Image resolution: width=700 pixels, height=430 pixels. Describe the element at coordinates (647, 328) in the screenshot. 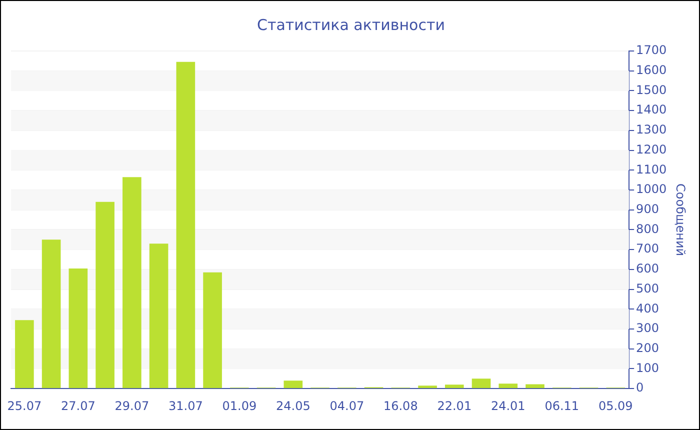

I see `y-tick-label: 300` at that location.